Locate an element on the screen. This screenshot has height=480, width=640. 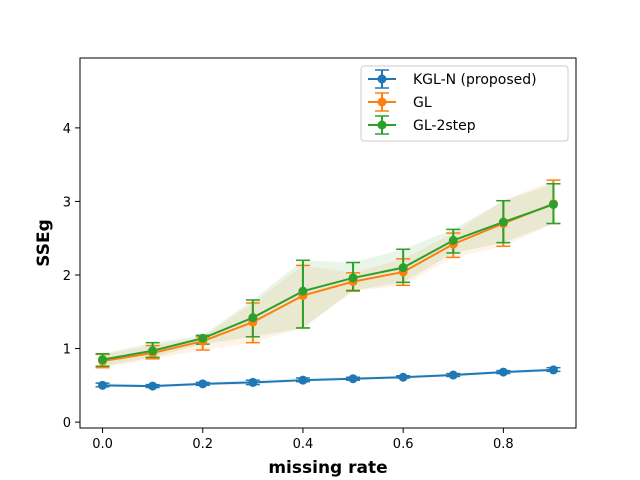
y-tick-label: 1 is located at coordinates (67, 350).